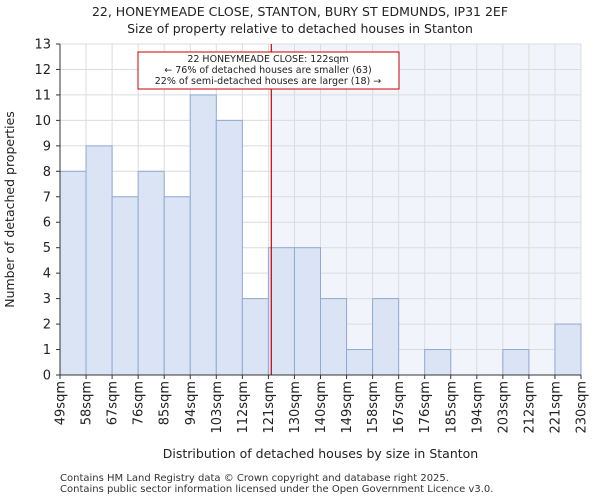 The width and height of the screenshot is (600, 500). What do you see at coordinates (307, 311) in the screenshot?
I see `bar-130sqm` at bounding box center [307, 311].